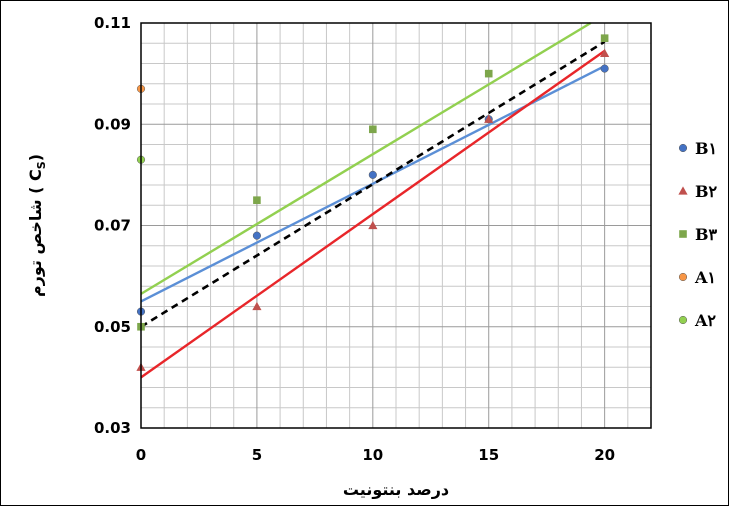 Image resolution: width=729 pixels, height=509 pixels. What do you see at coordinates (488, 455) in the screenshot?
I see `x-tick-label: 15` at bounding box center [488, 455].